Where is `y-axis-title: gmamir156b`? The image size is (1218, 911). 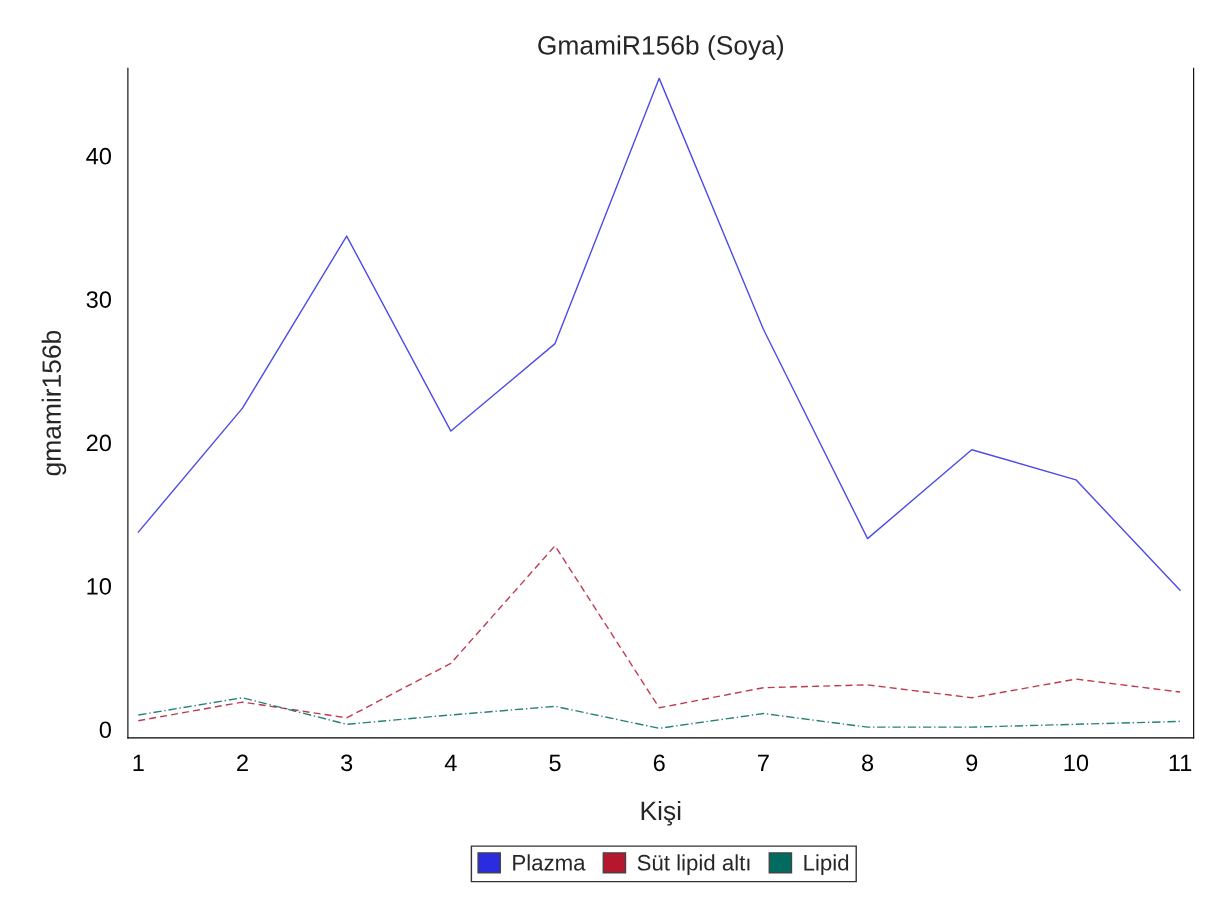
y-axis-title: gmamir156b is located at coordinates (54, 403).